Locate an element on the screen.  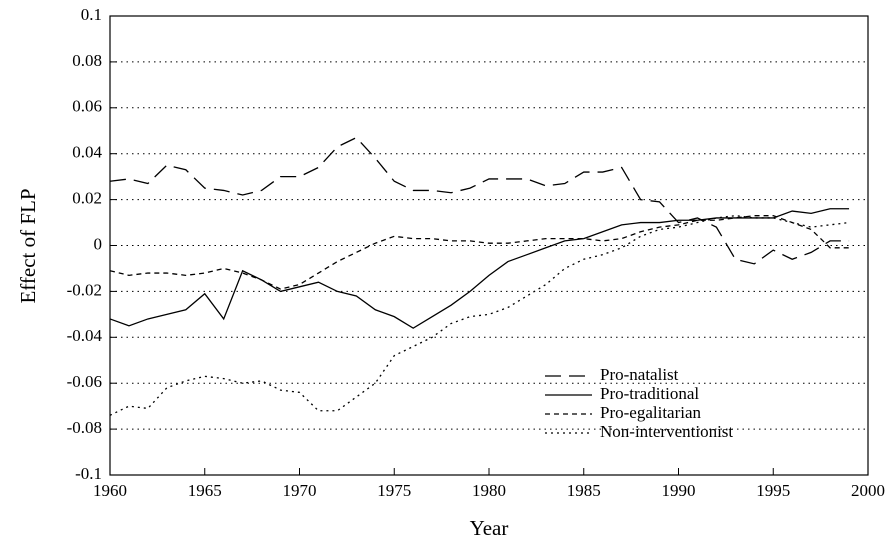
x-tick-label: 2000 is located at coordinates (868, 490).